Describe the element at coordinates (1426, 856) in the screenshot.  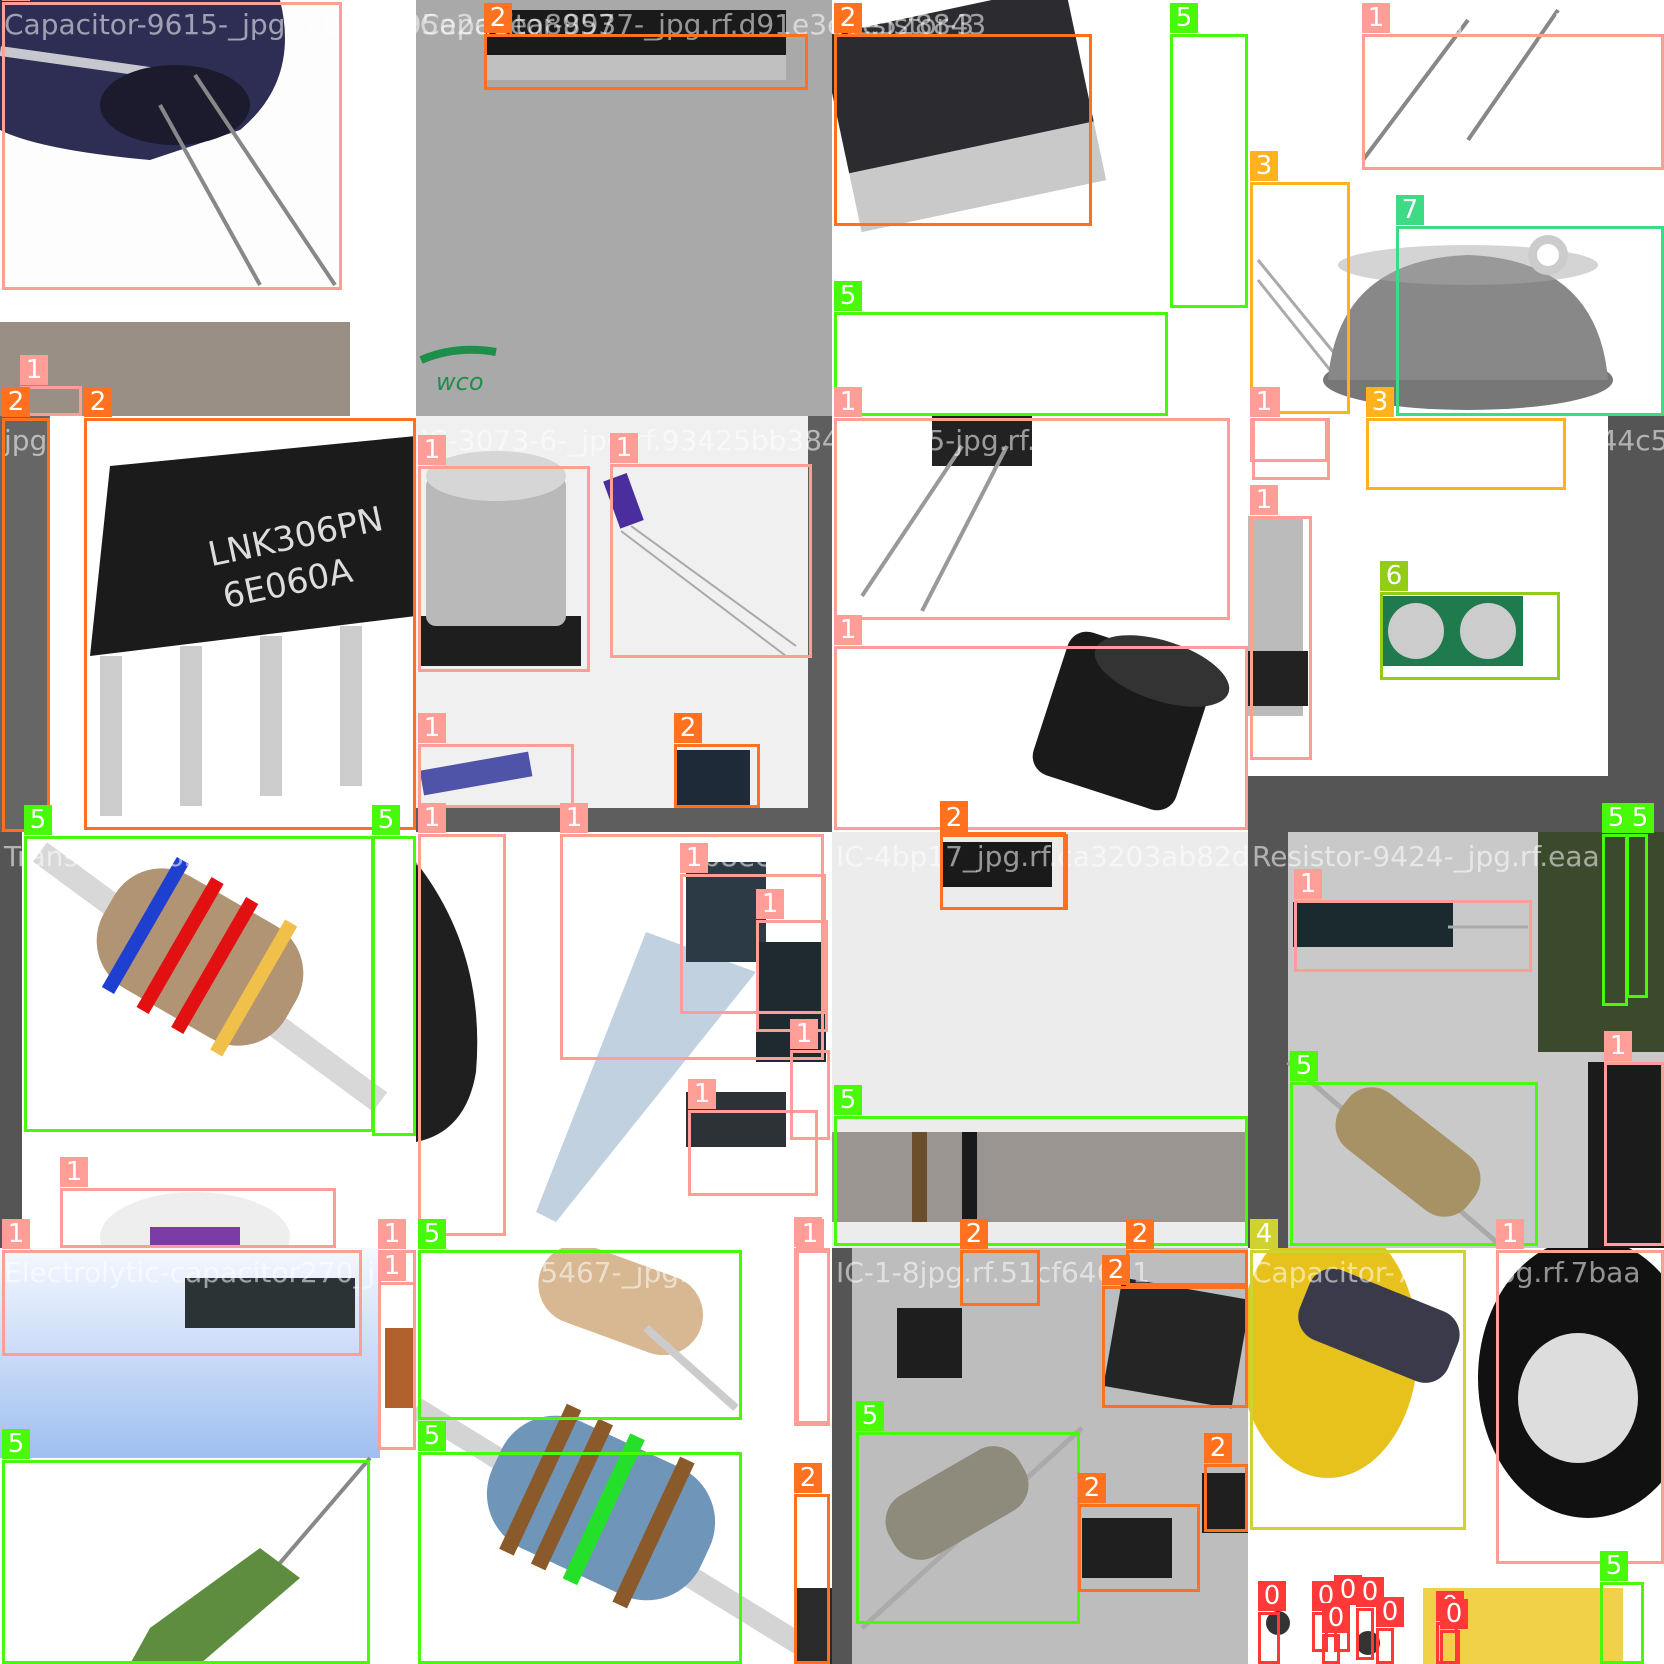
I see `tile-title: Resistor-9424-_jpg.rf.eaa` at that location.